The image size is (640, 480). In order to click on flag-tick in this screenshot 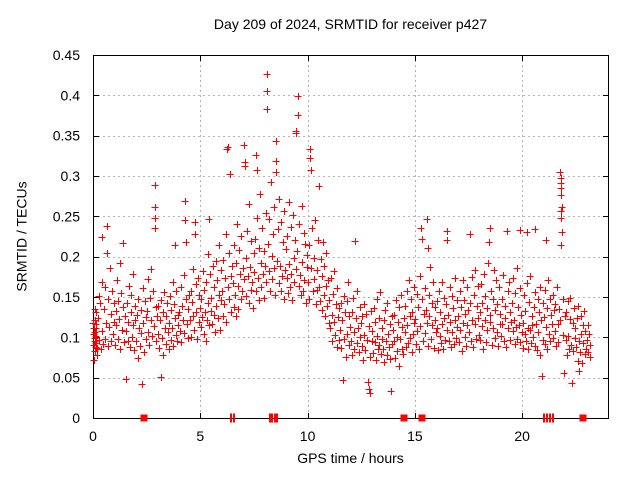, I will do `click(270, 418)`.